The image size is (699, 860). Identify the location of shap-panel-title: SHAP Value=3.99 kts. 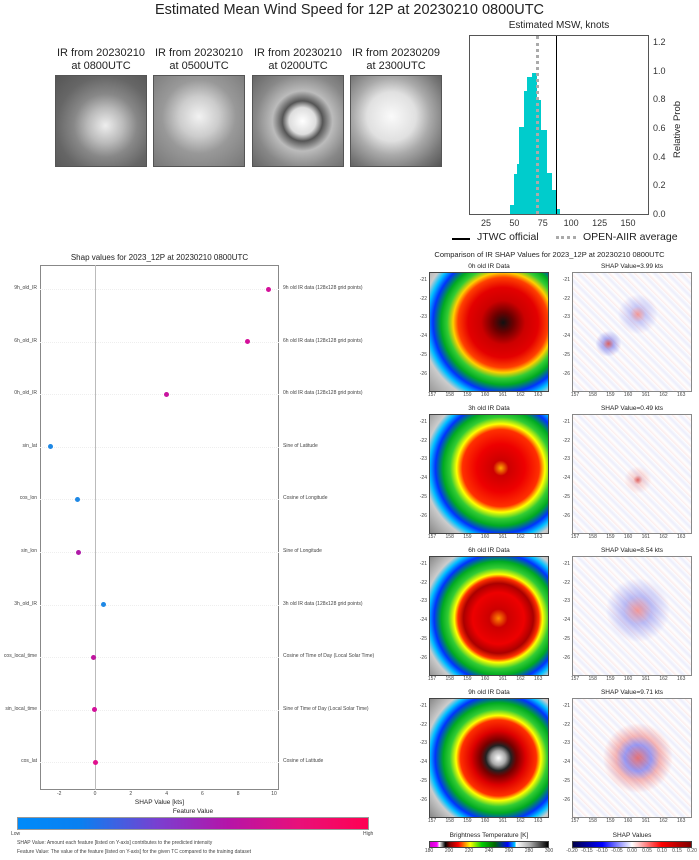
(632, 266).